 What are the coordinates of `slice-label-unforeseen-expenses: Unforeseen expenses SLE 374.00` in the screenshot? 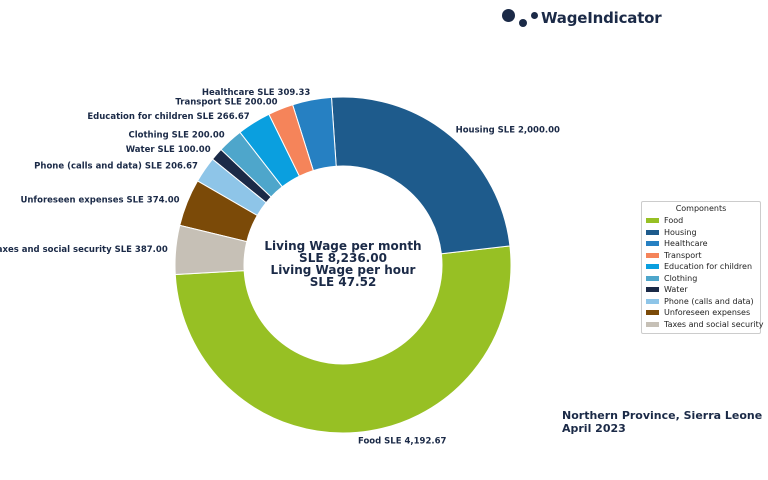 It's located at (99, 201).